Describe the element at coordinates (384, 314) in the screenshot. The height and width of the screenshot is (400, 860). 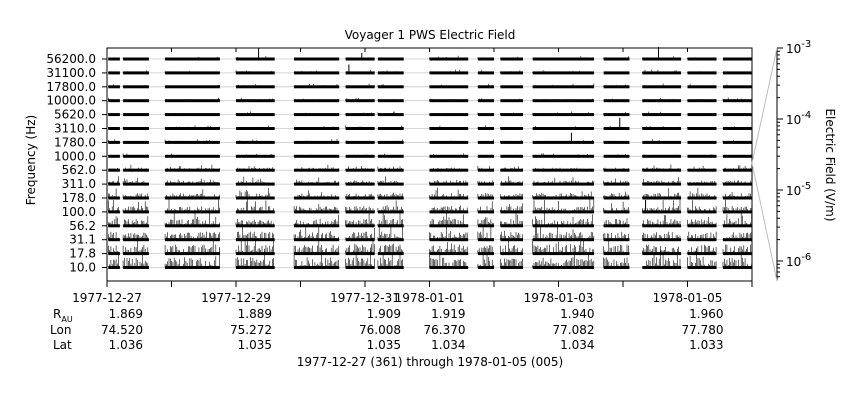
I see `ephem-value-r: 1.909` at that location.